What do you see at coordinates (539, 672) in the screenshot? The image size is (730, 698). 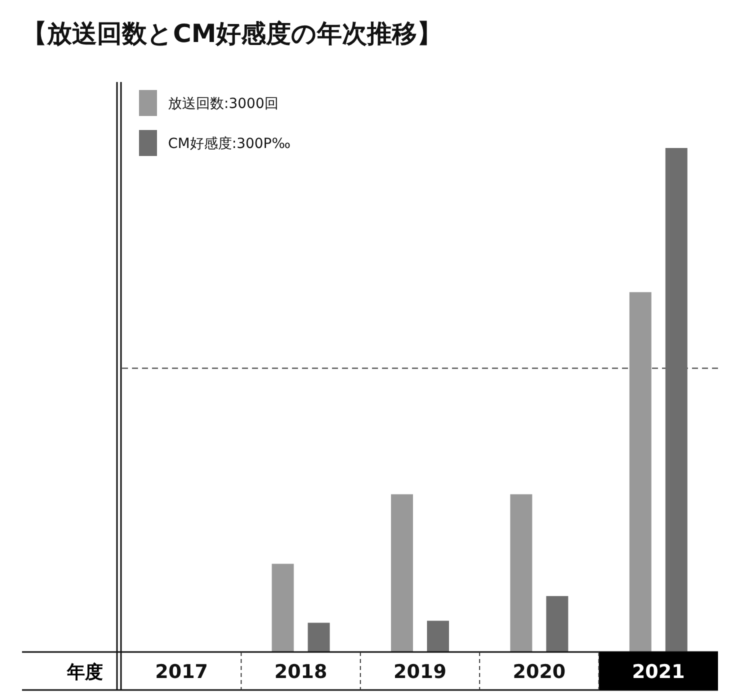 I see `x-tick-label: 2020` at bounding box center [539, 672].